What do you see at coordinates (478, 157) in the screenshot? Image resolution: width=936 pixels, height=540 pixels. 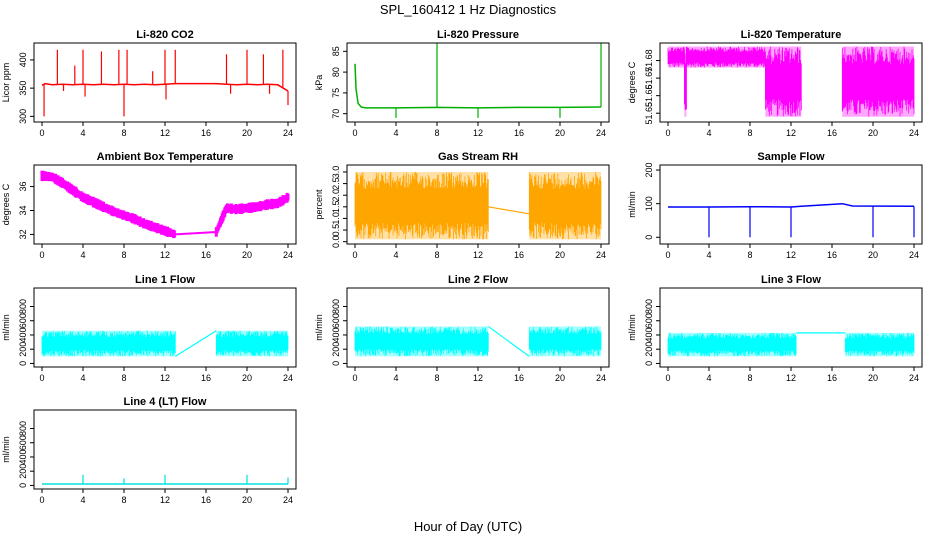 I see `panel-title: Gas Stream RH` at bounding box center [478, 157].